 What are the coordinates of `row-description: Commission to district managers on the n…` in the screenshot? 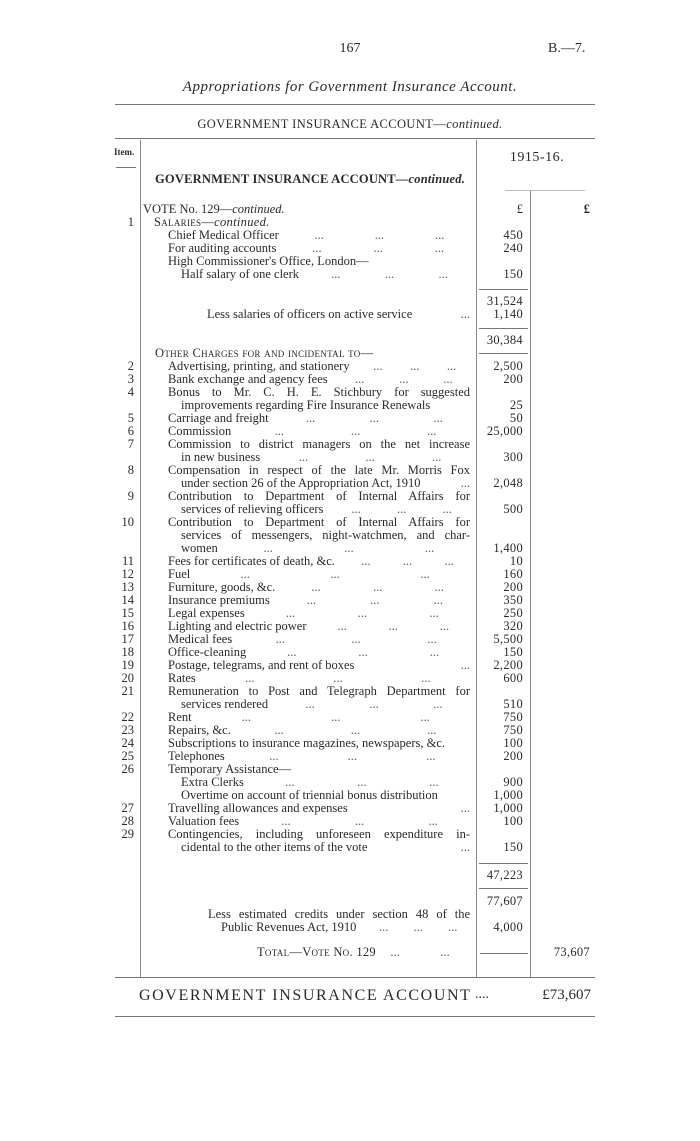 It's located at (319, 444).